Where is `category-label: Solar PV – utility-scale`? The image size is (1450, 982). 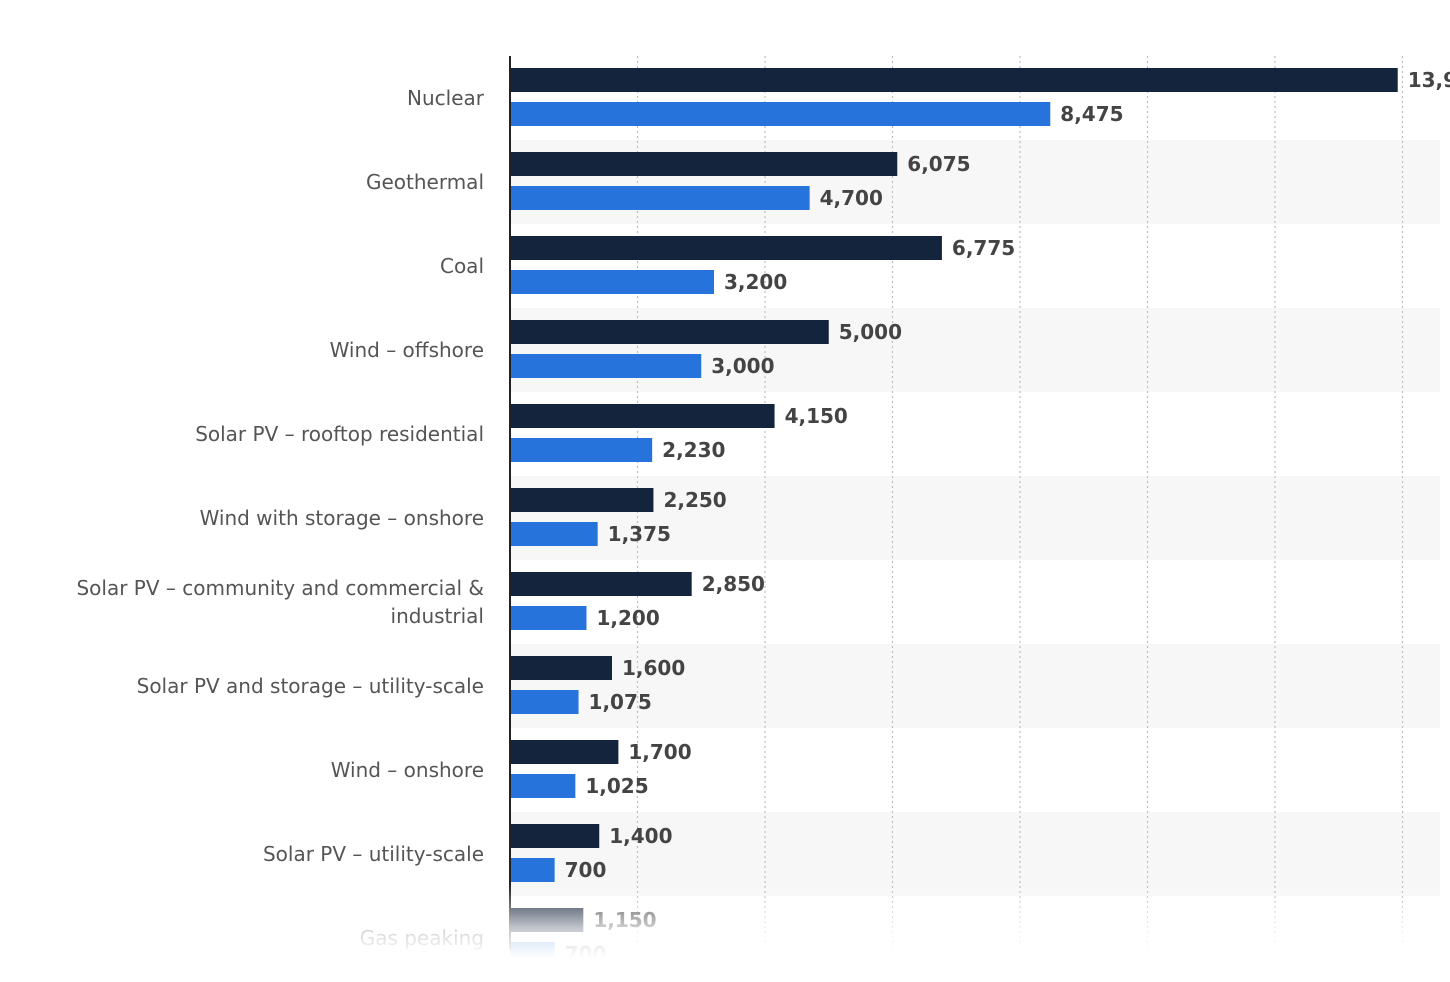
category-label: Solar PV – utility-scale is located at coordinates (373, 854).